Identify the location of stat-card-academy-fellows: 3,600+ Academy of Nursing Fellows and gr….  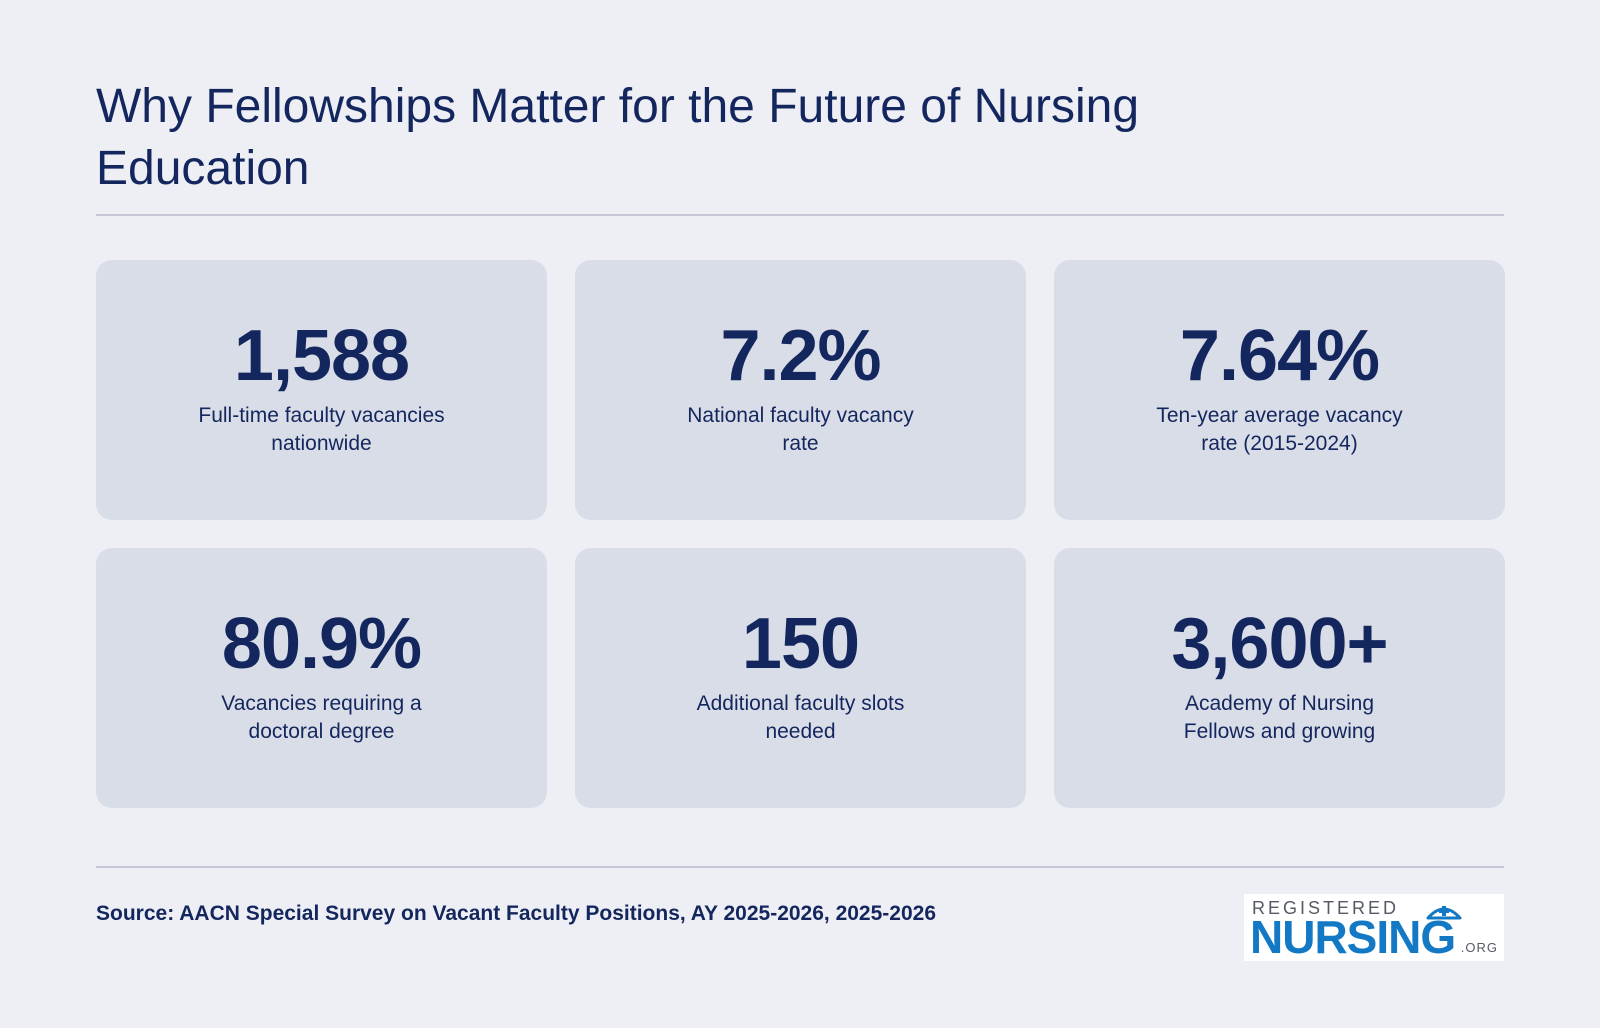
(1279, 678).